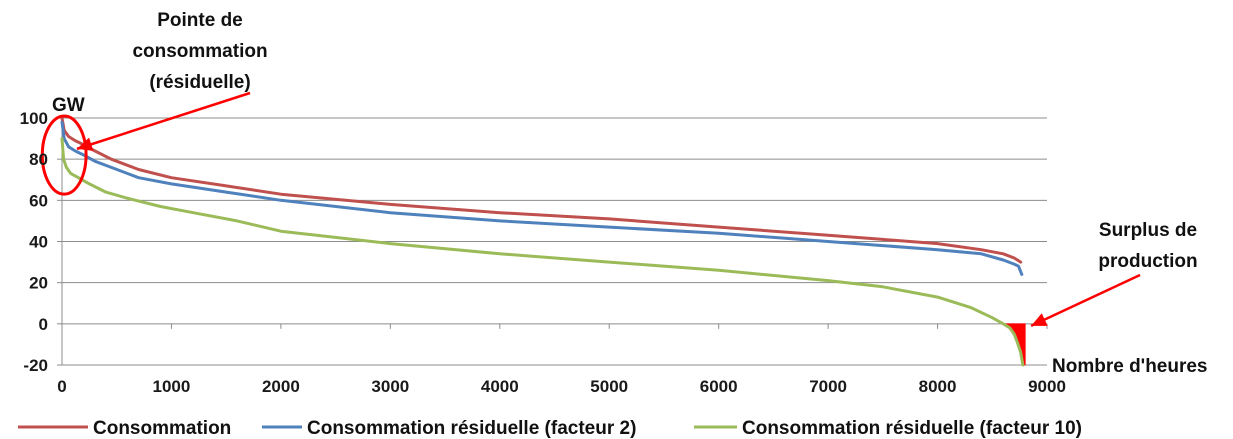 This screenshot has height=439, width=1233. Describe the element at coordinates (34, 118) in the screenshot. I see `y-tick-label: 100` at that location.